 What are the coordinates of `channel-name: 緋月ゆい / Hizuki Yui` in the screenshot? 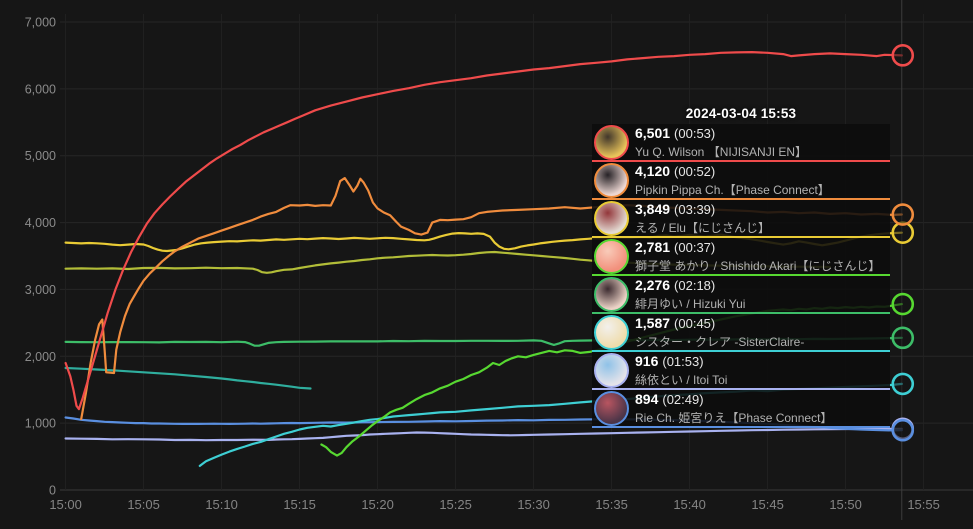 It's located at (690, 304).